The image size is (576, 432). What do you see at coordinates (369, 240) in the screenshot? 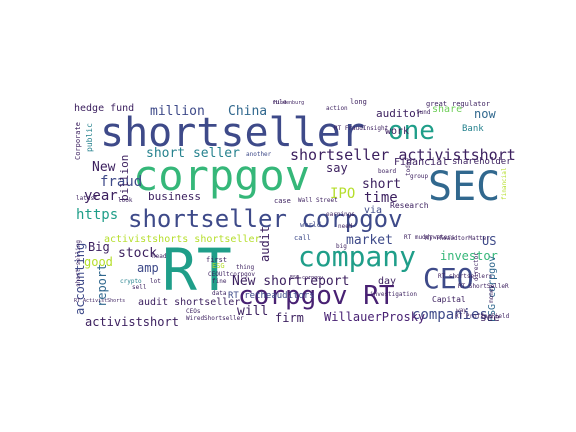
I see `cloud-word: market` at bounding box center [369, 240].